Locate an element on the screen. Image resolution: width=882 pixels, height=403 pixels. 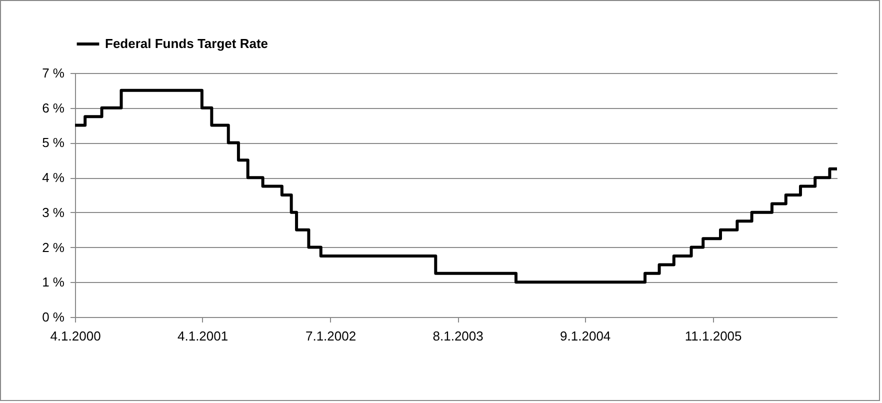
x-tick-label: 11.1.2005 is located at coordinates (713, 336).